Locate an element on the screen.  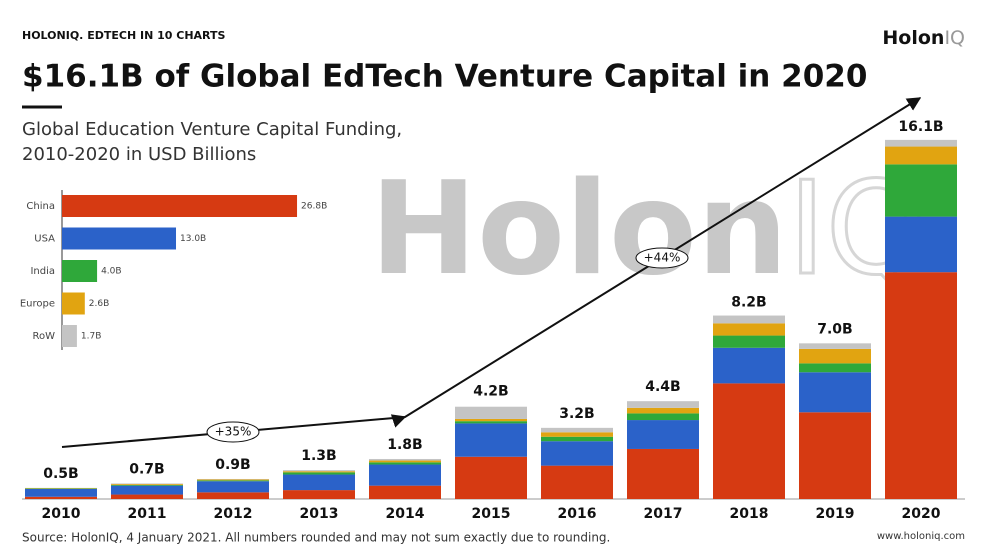
x-tick-label: 2013 is located at coordinates (319, 514).